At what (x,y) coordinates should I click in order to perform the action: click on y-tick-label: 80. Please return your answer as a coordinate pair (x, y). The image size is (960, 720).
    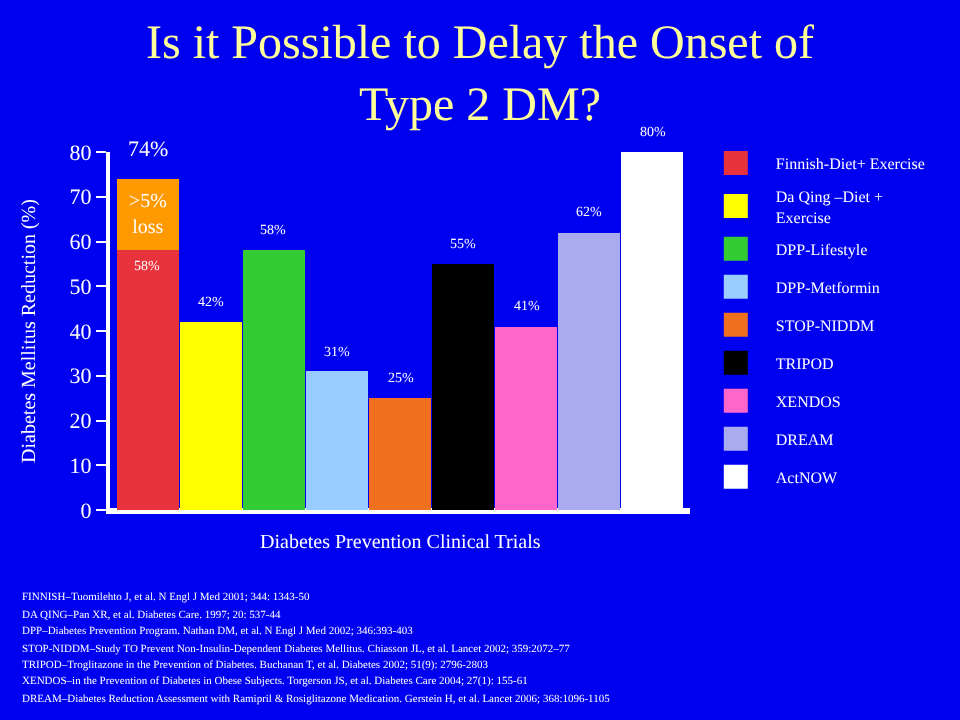
    Looking at the image, I should click on (81, 153).